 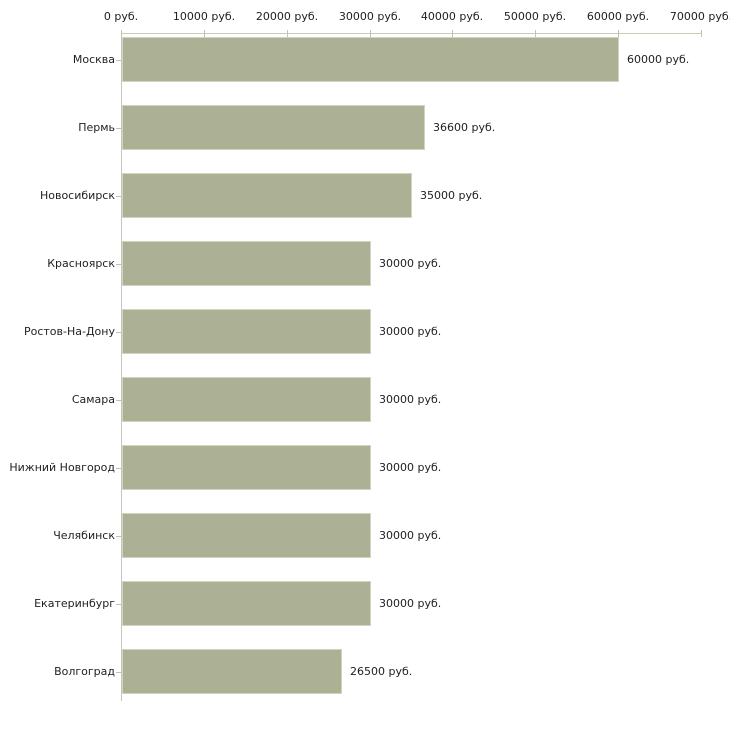 I want to click on x-tick-label: 20000 руб., so click(x=287, y=16).